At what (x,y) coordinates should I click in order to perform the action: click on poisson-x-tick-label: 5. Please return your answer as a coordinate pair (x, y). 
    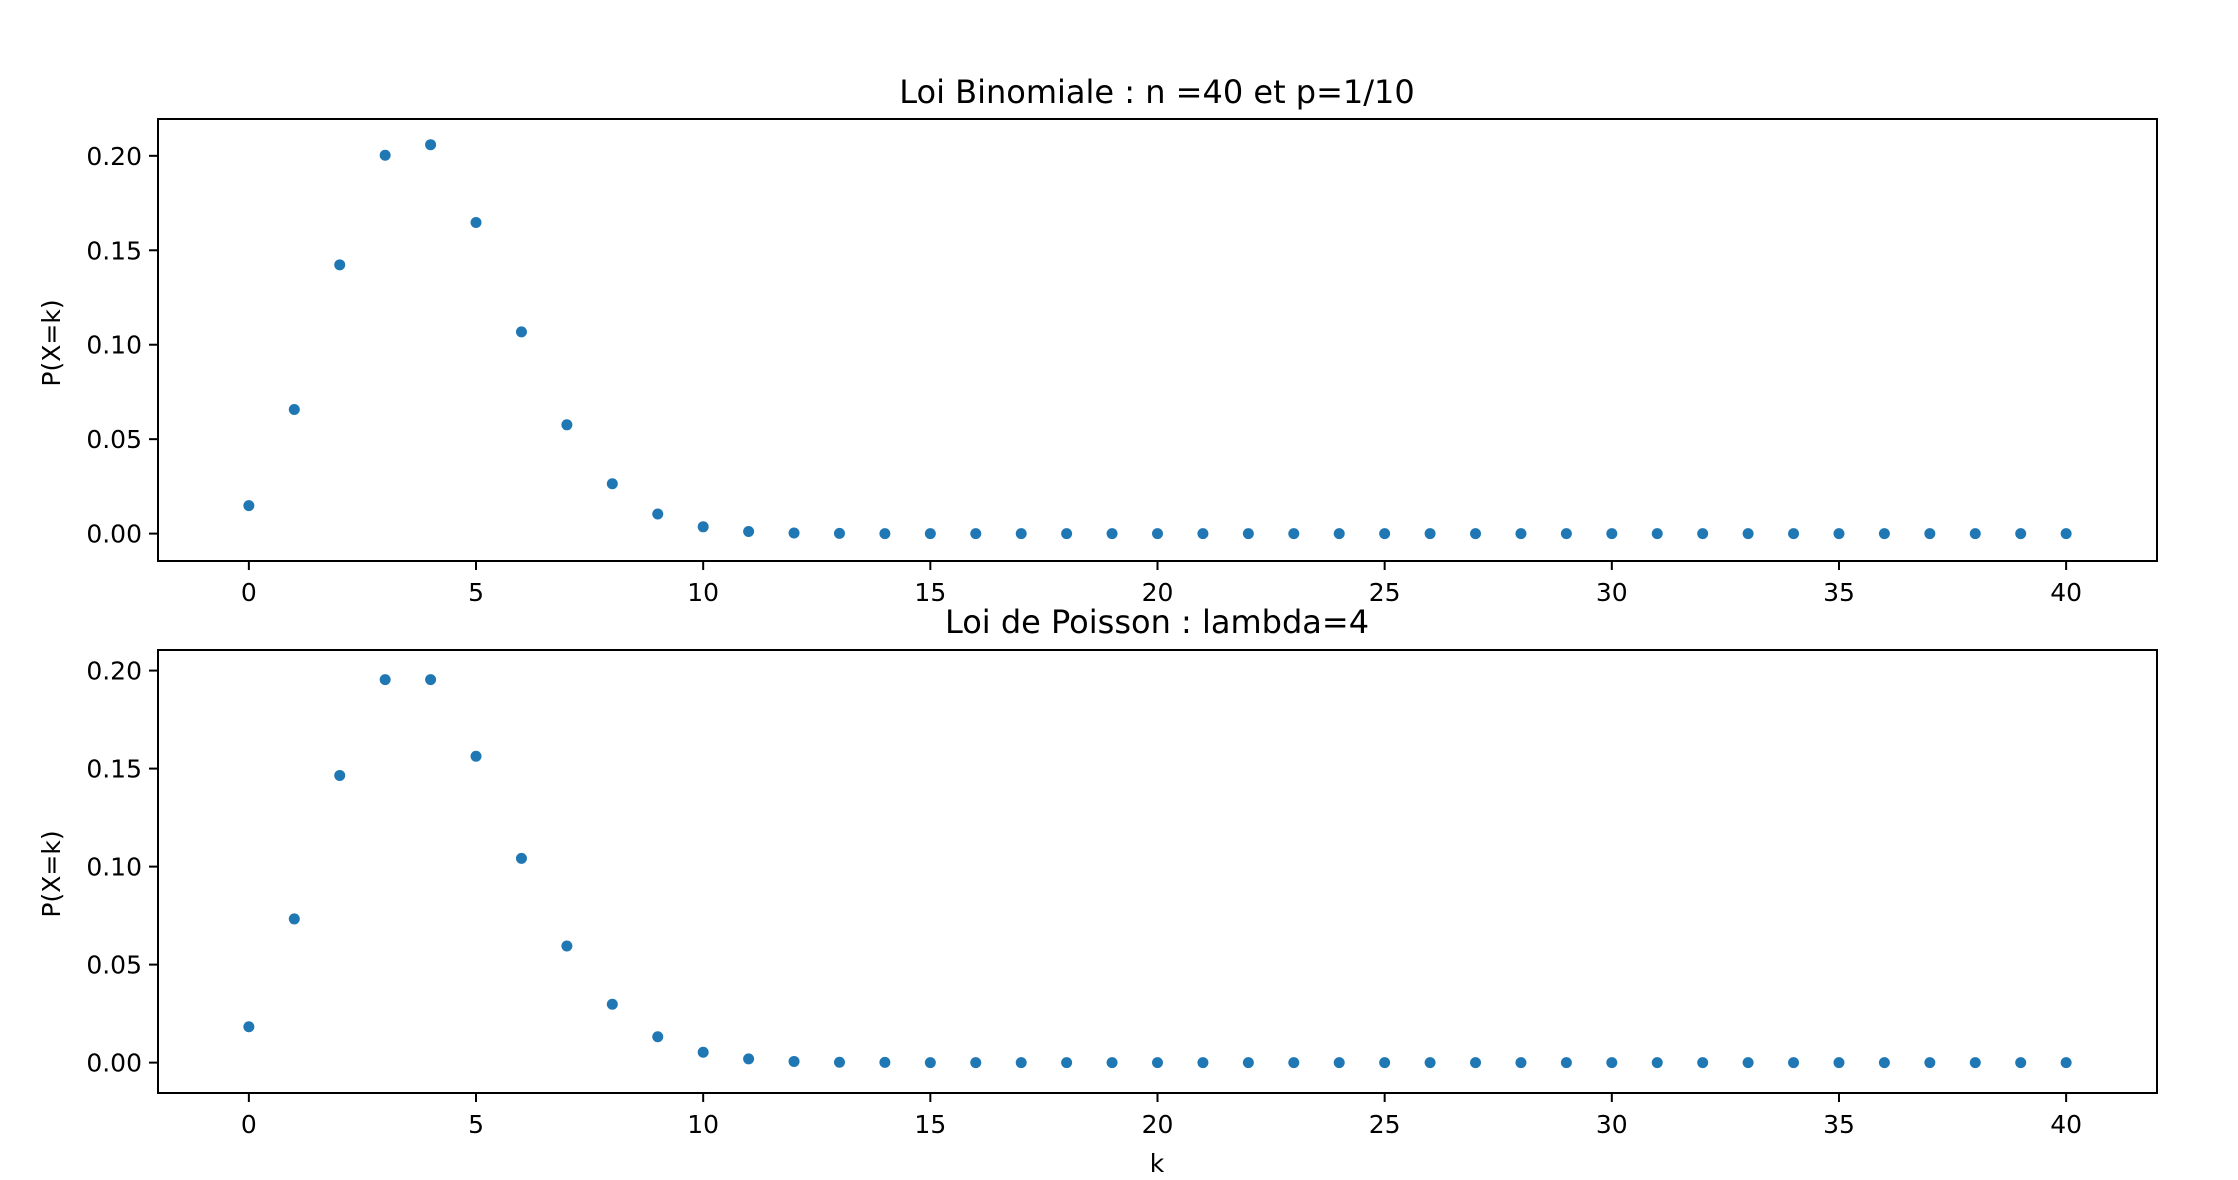
    Looking at the image, I should click on (476, 1124).